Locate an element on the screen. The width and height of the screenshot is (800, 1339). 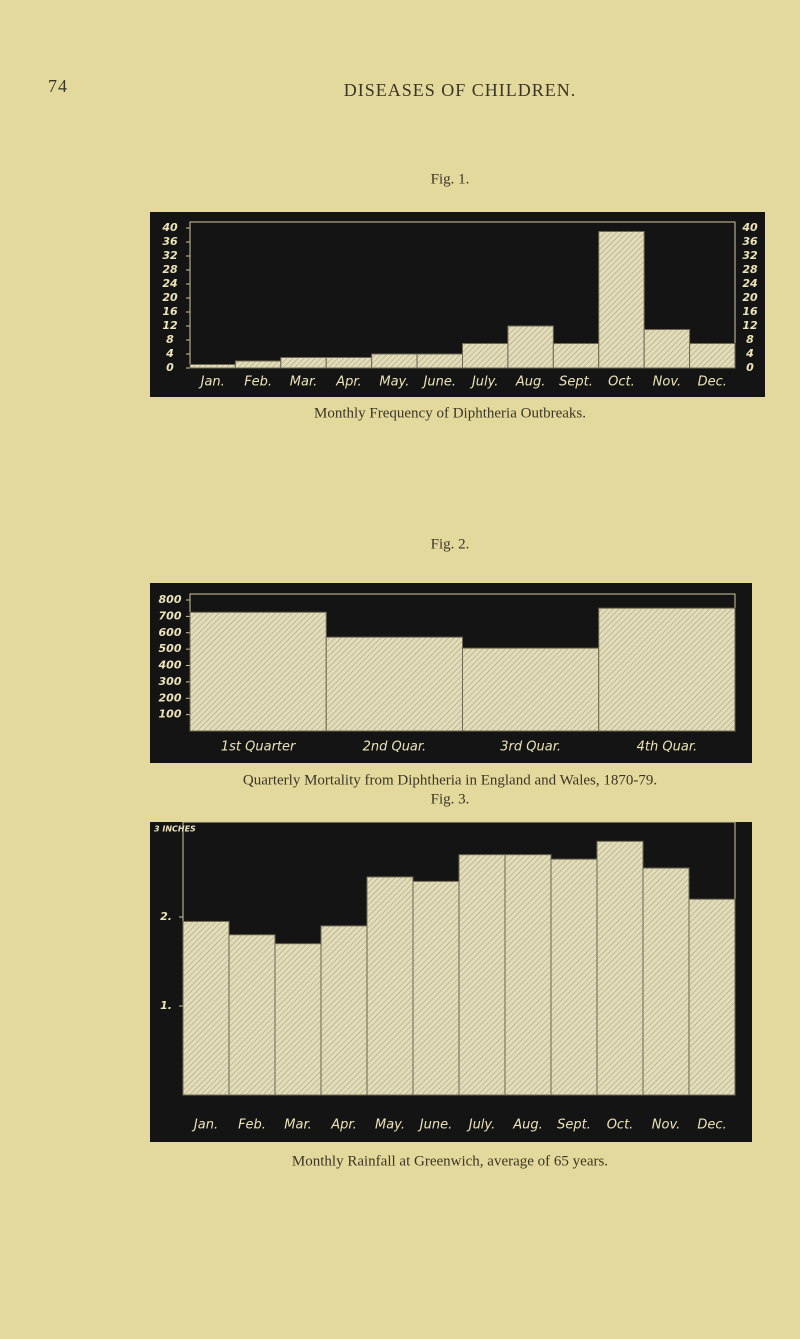
y-tick-label: 16 is located at coordinates (170, 311).